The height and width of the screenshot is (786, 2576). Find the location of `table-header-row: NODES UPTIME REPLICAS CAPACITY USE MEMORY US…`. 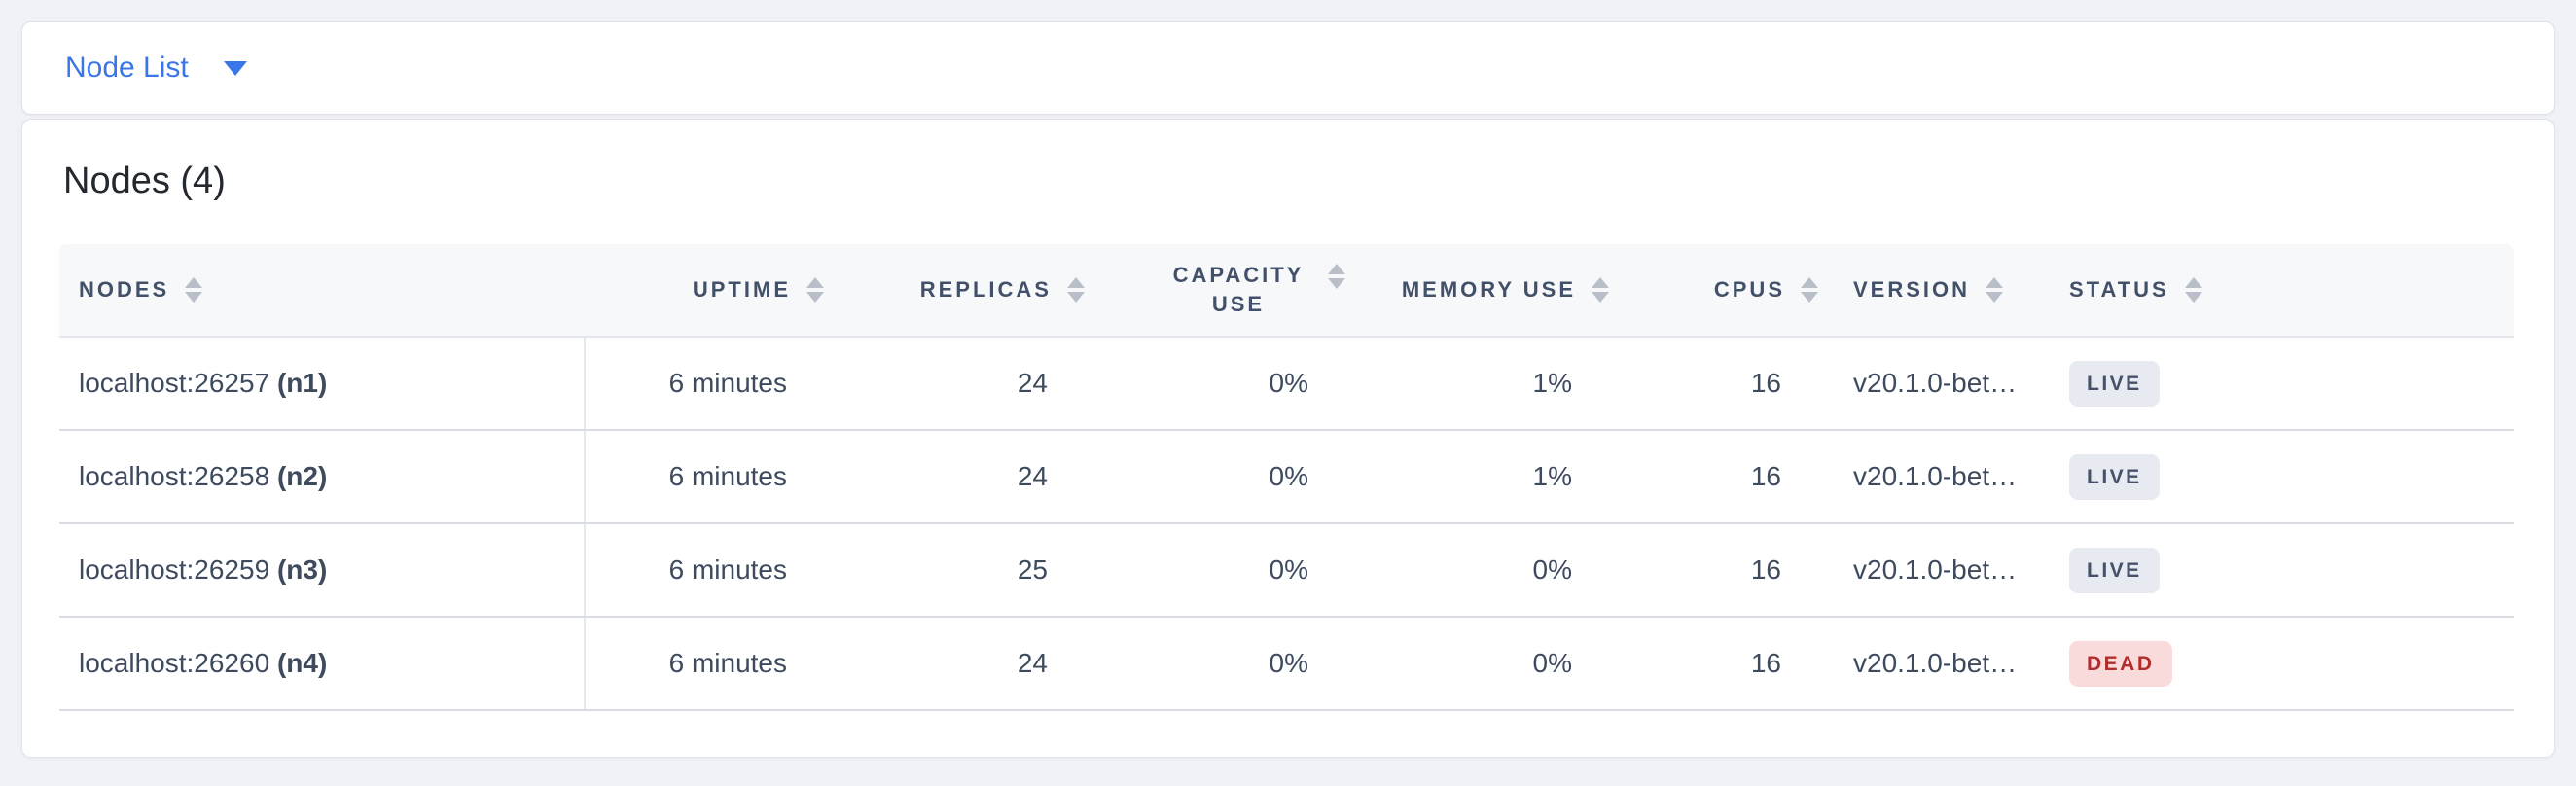

table-header-row: NODES UPTIME REPLICAS CAPACITY USE MEMORY US… is located at coordinates (1286, 291).